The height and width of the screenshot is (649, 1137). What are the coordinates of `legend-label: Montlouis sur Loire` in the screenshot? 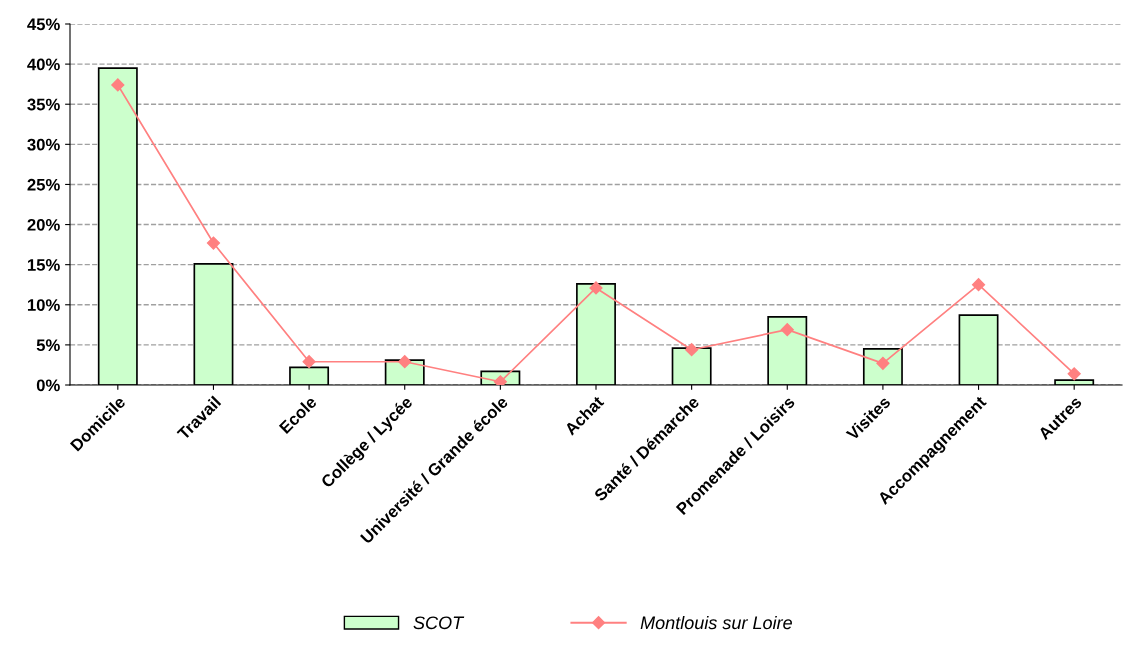 It's located at (716, 622).